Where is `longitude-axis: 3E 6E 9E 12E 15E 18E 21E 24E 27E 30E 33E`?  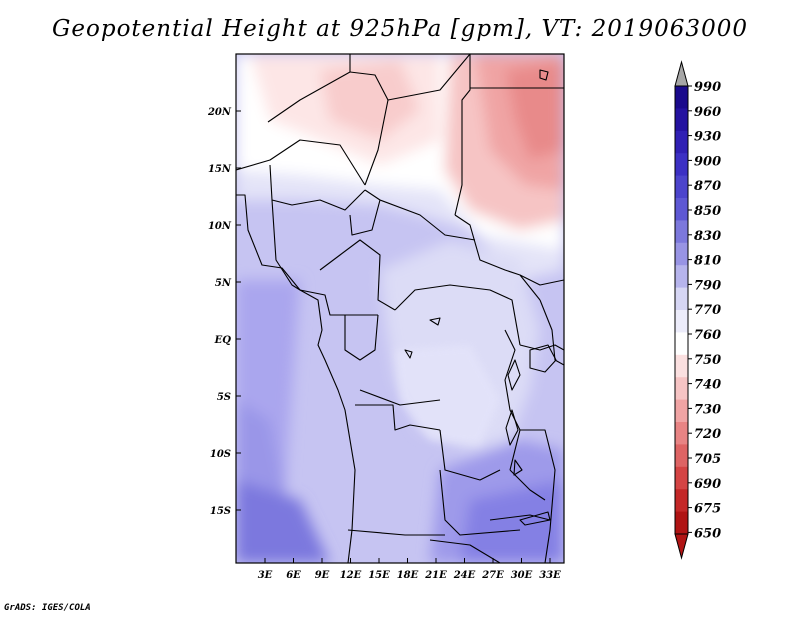
longitude-axis: 3E 6E 9E 12E 15E 18E 21E 24E 27E 30E 33E is located at coordinates (409, 569).